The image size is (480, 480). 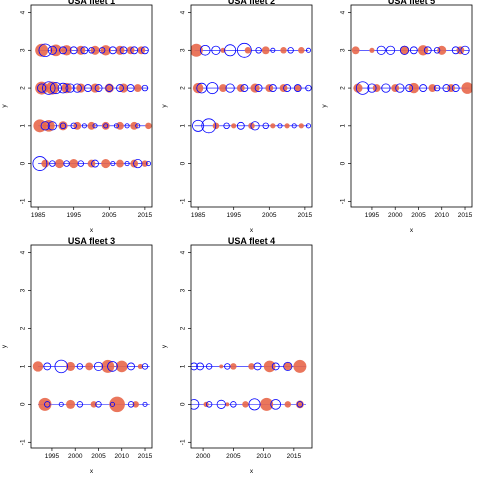 I want to click on panel-title: USA fleet 4, so click(x=251, y=241).